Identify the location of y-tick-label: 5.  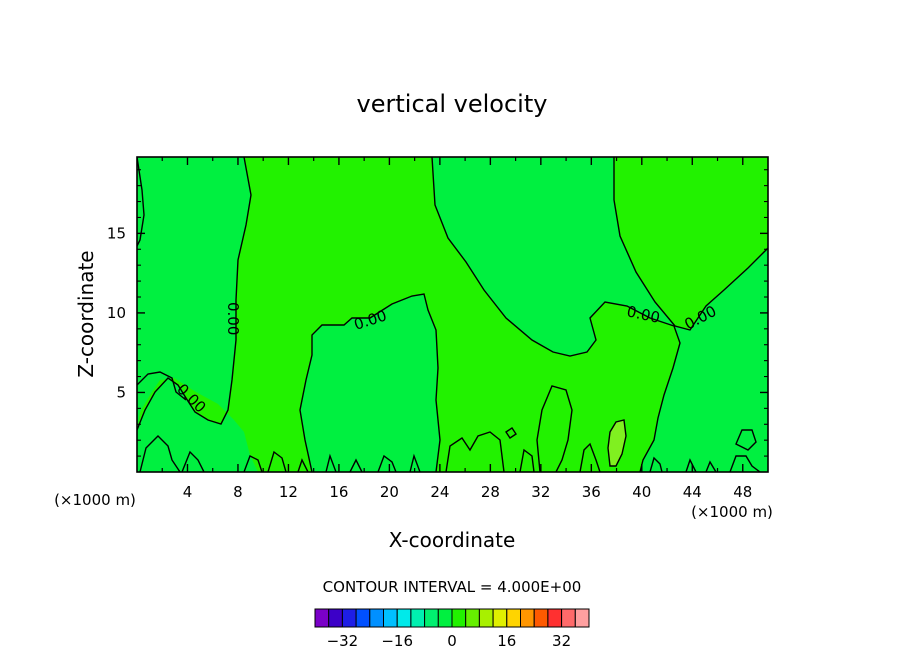
(121, 392).